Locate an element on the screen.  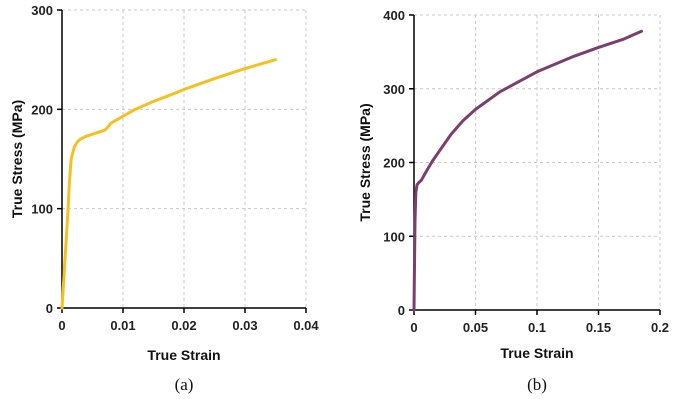
x-tick-label: 0.15 is located at coordinates (598, 327).